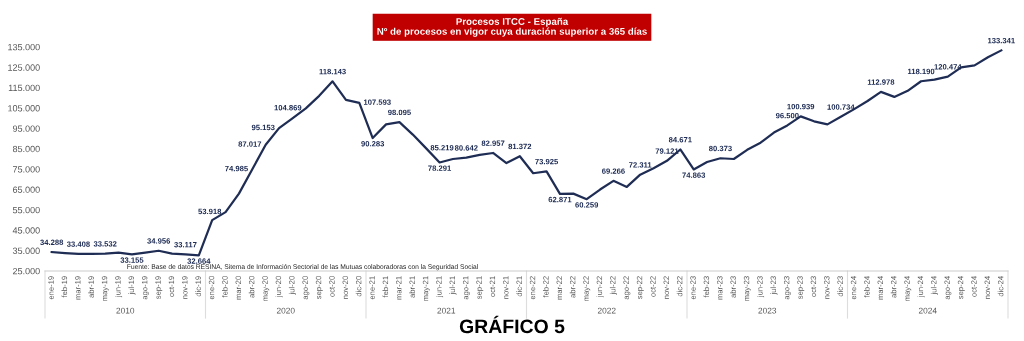 Image resolution: width=1024 pixels, height=341 pixels. What do you see at coordinates (24, 88) in the screenshot?
I see `y-tick-label: 115.000` at bounding box center [24, 88].